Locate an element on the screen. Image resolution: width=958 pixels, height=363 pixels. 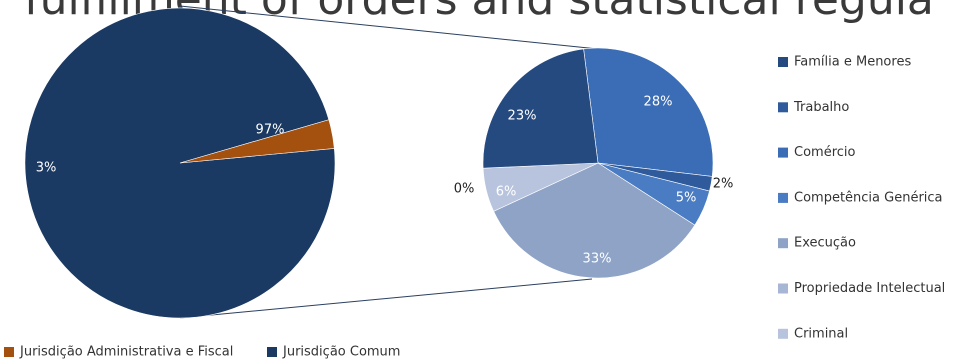
pie-slice-familia-e-menores is located at coordinates (540, 108).